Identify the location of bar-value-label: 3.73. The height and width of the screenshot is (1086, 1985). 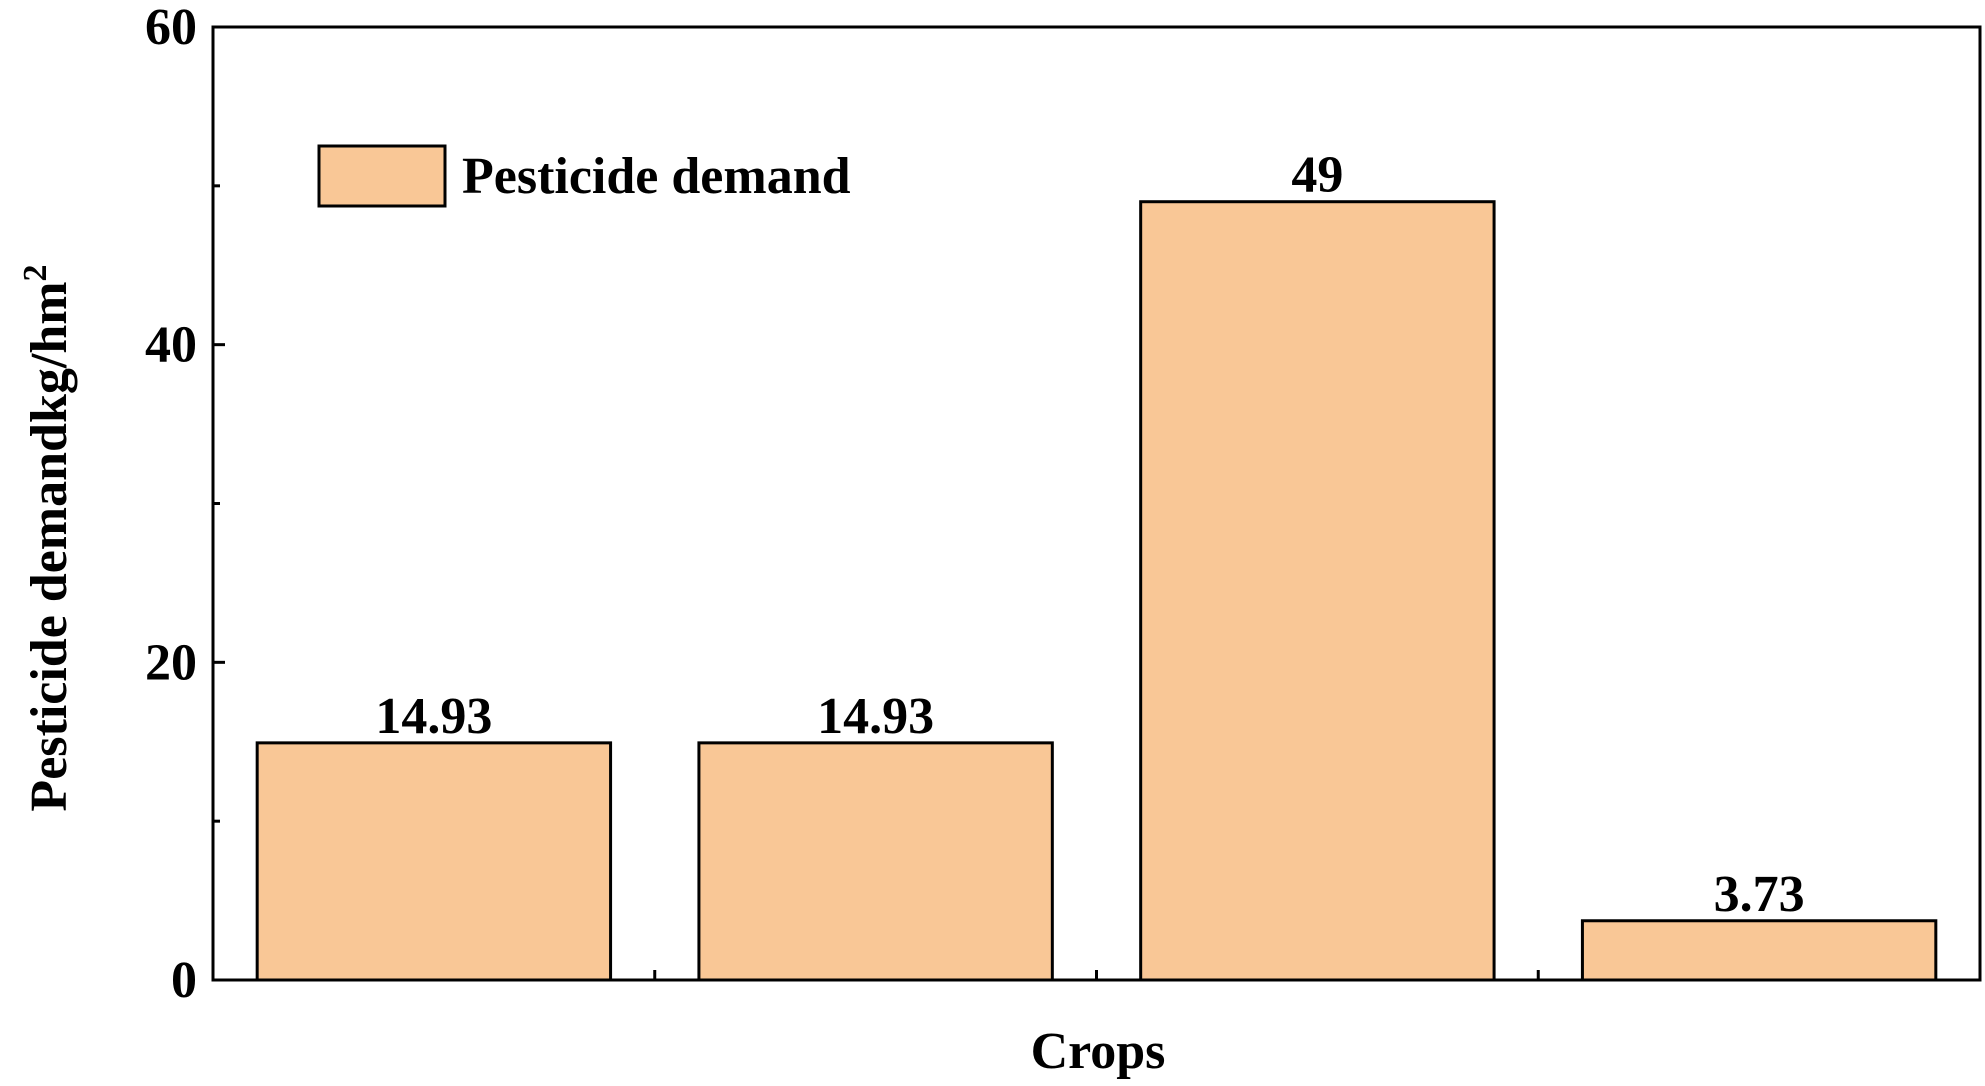
(1759, 894).